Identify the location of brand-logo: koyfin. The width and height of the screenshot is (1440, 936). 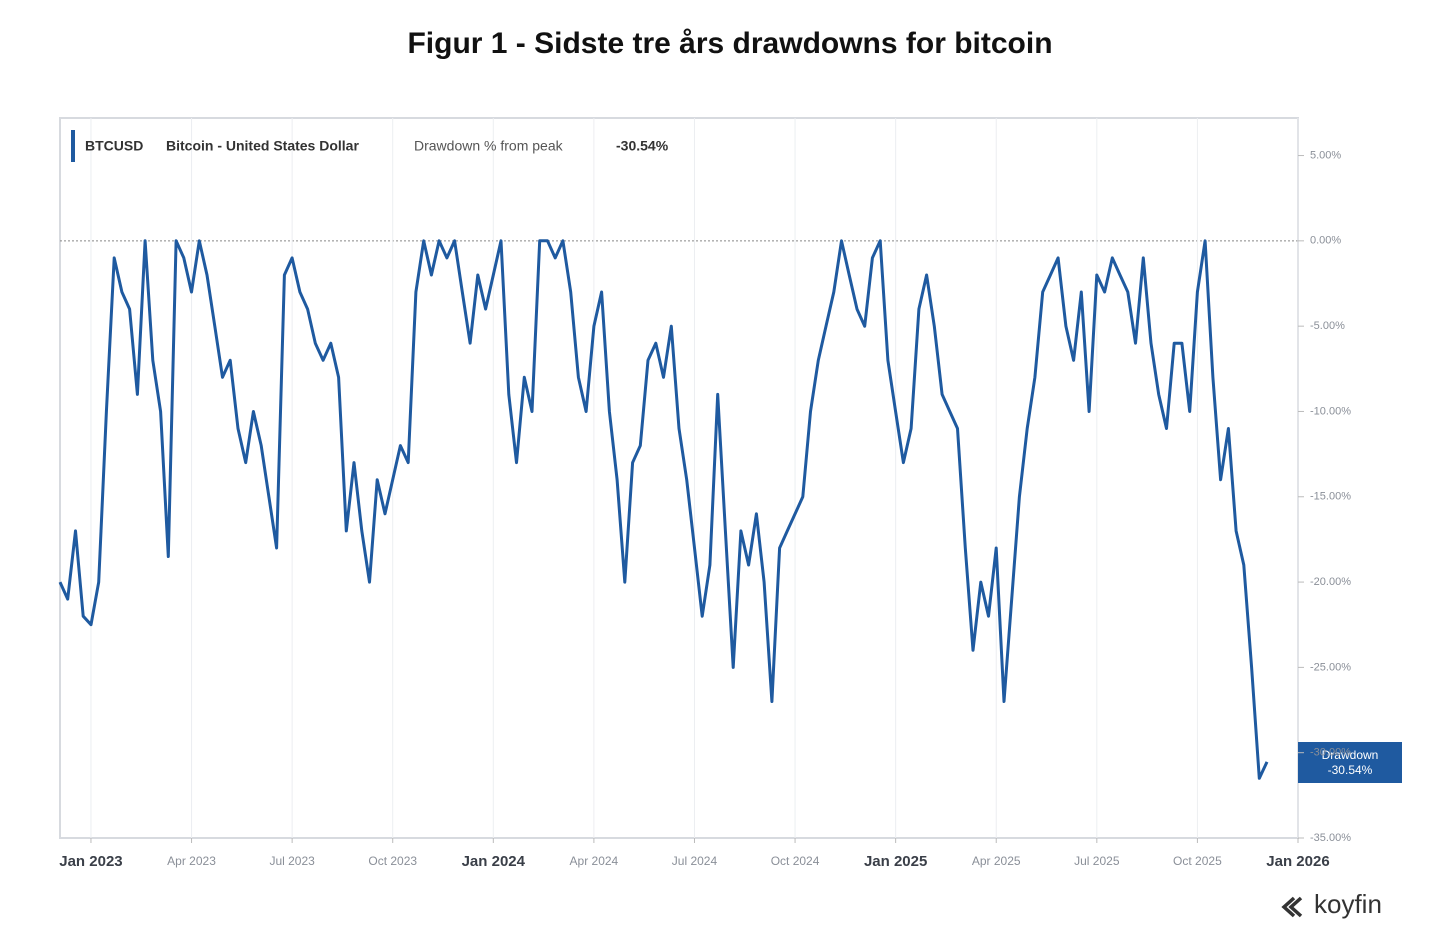
(1331, 904).